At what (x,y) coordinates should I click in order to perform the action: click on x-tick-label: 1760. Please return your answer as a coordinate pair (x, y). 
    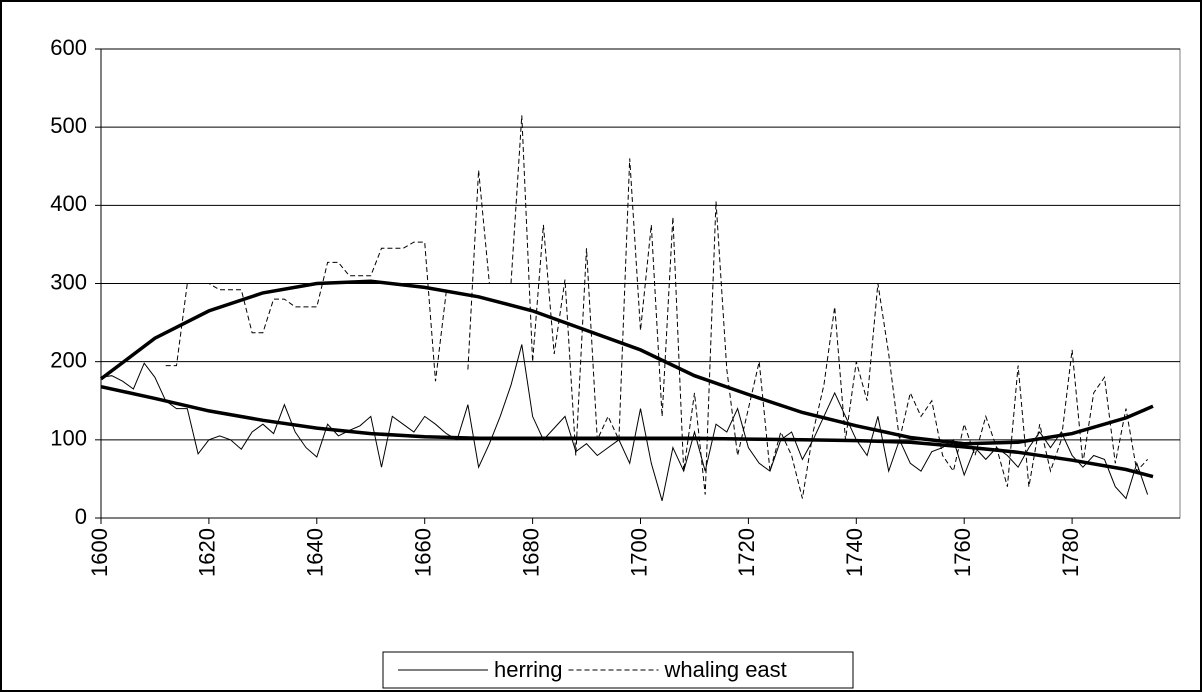
    Looking at the image, I should click on (962, 552).